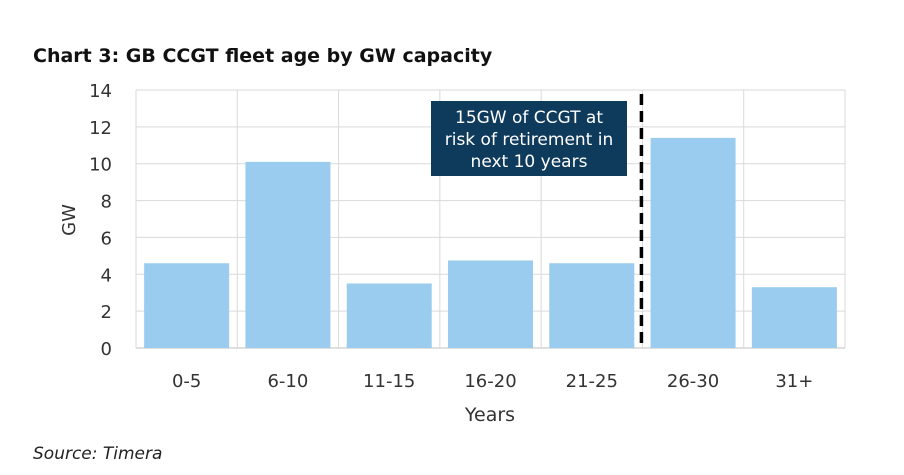  What do you see at coordinates (186, 381) in the screenshot?
I see `x-tick-label: 0-5` at bounding box center [186, 381].